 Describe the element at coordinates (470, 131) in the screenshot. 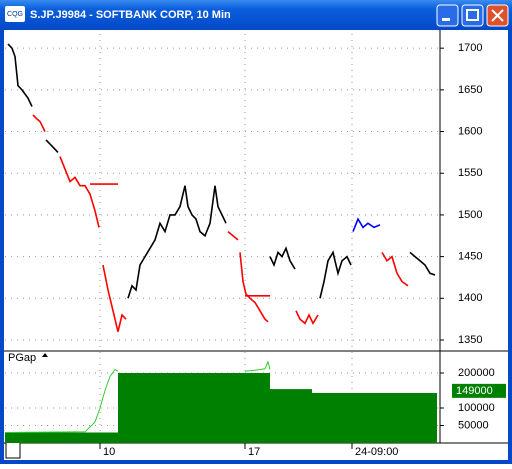

I see `y-tick-label: 1600` at that location.